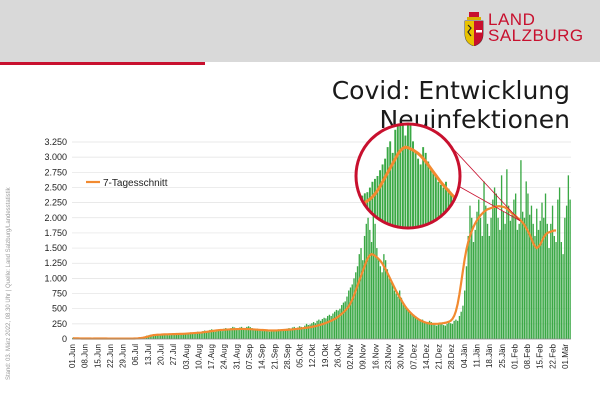 The height and width of the screenshot is (400, 600). I want to click on x-tick-label: 01.Mär, so click(565, 356).